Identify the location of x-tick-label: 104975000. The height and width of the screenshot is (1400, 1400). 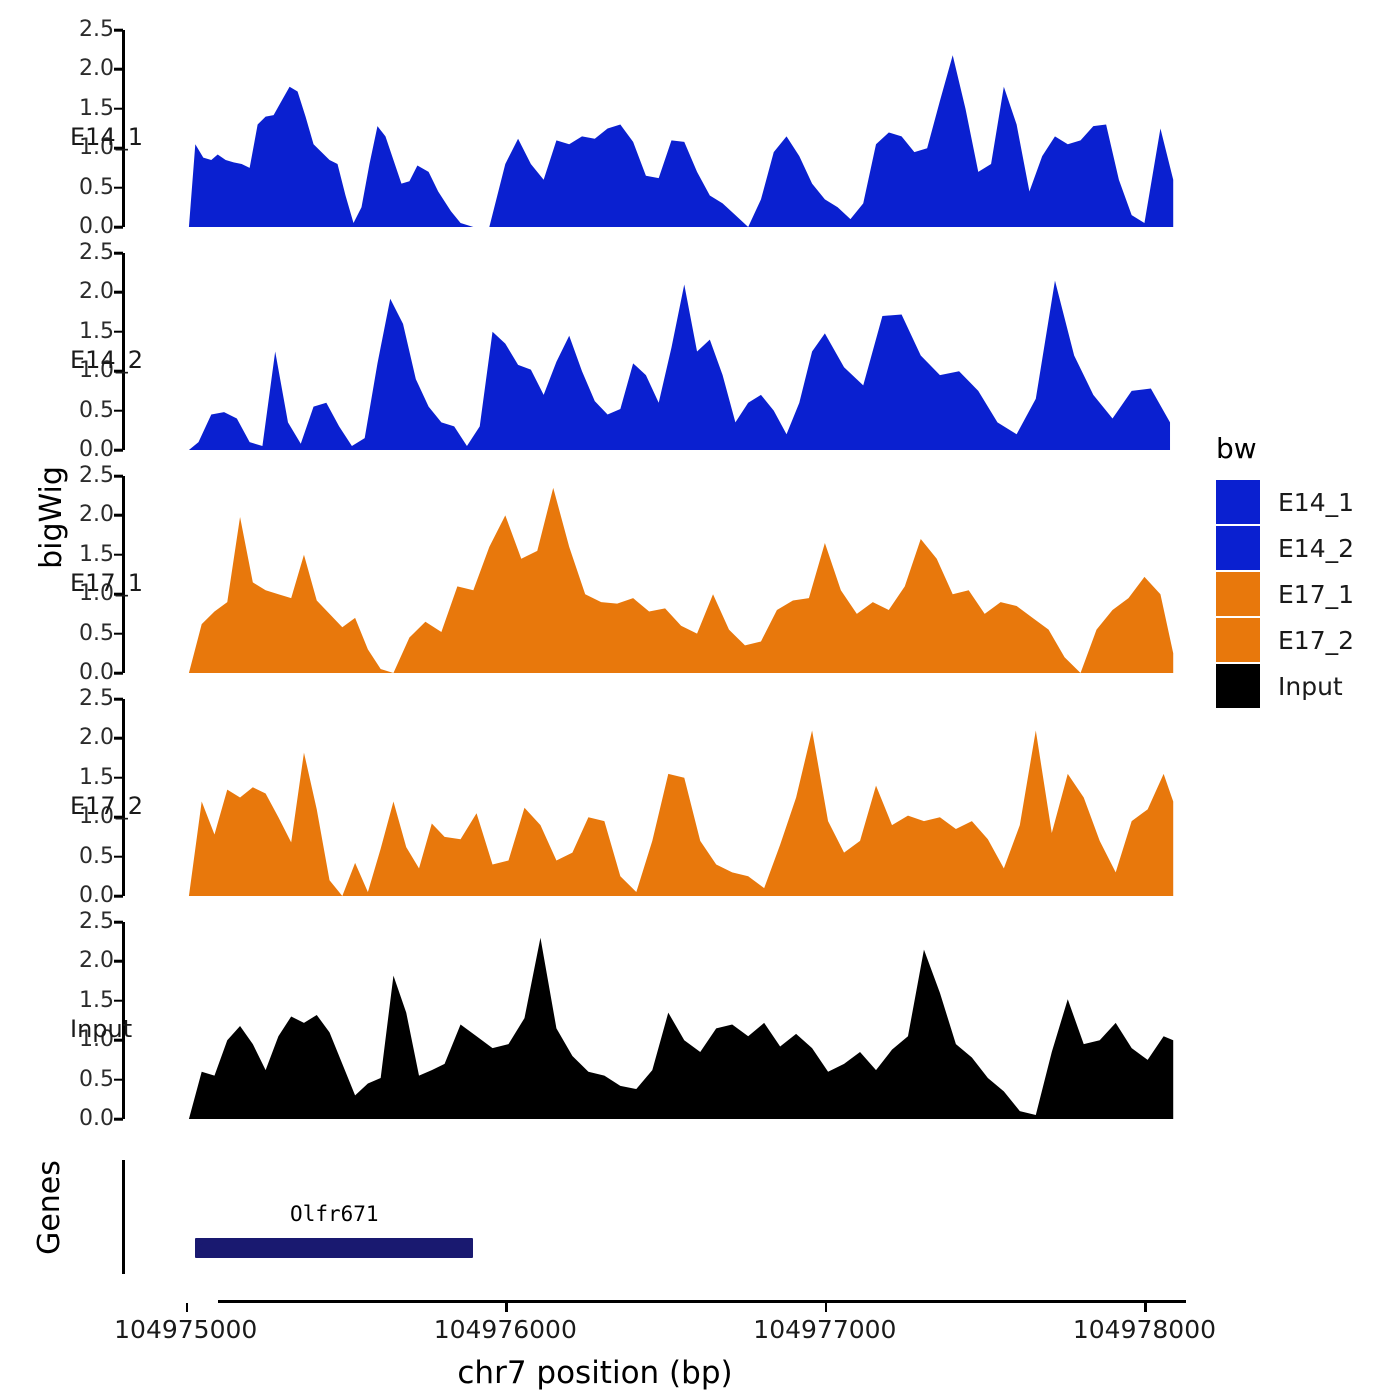
(186, 1329).